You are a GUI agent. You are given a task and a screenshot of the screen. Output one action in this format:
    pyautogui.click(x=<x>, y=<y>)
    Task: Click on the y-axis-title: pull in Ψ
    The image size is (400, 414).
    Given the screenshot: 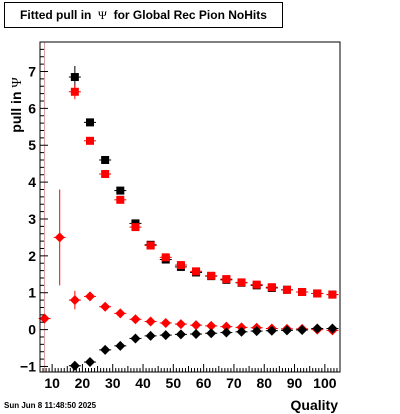 What is the action you would take?
    pyautogui.click(x=16, y=105)
    